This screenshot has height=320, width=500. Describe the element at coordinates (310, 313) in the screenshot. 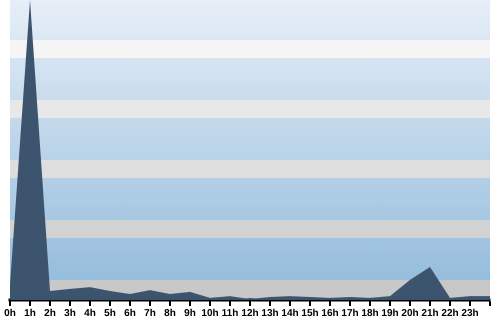

I see `x-tick-label: 15h` at that location.